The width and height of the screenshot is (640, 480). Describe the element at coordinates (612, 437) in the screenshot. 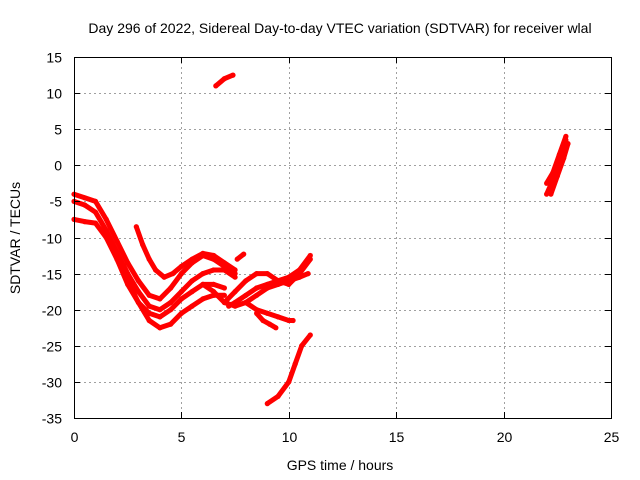

I see `x-tick-label: 25` at that location.